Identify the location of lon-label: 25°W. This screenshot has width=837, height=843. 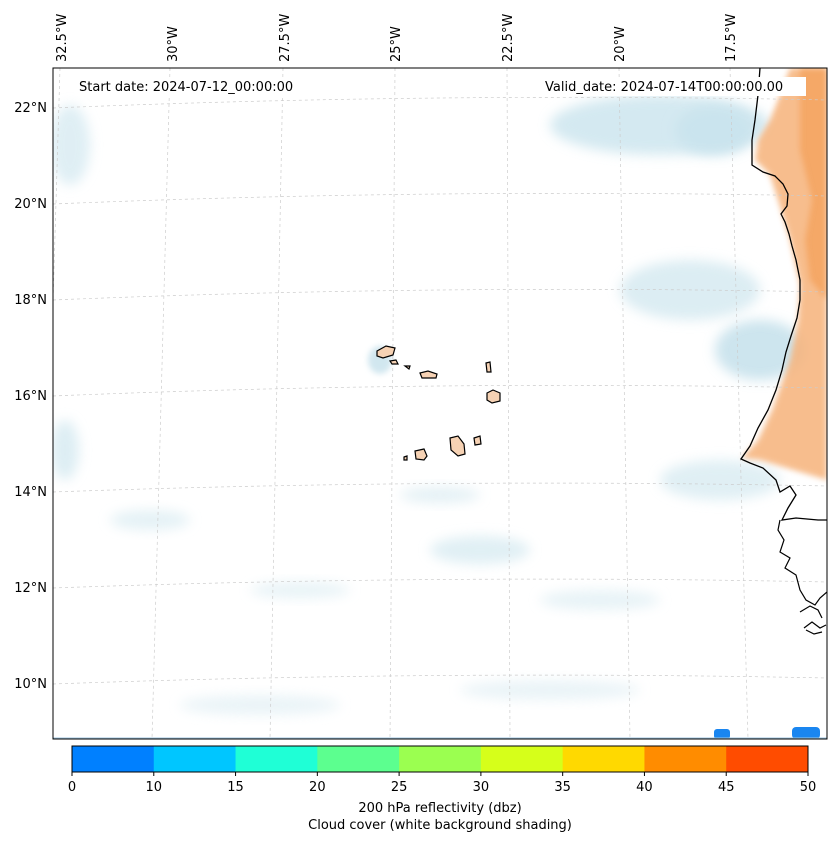
(396, 44).